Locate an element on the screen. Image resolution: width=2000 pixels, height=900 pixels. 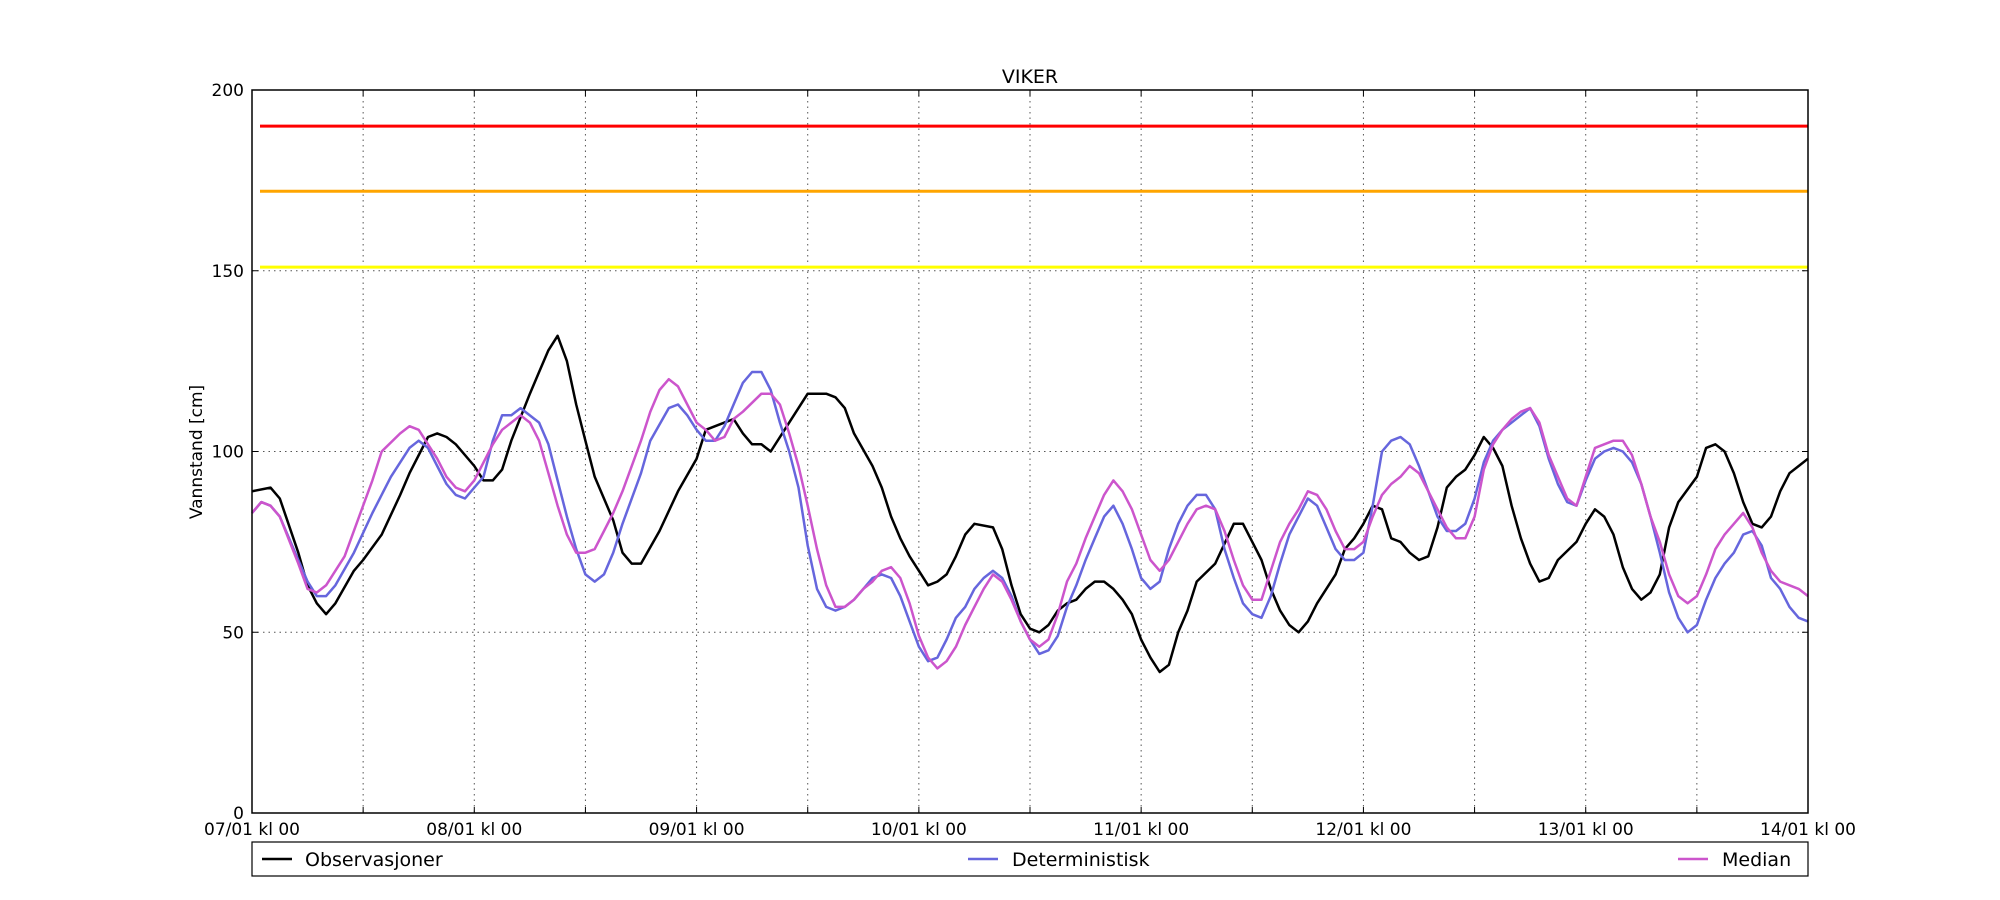
threshold-lines is located at coordinates (1034, 196).